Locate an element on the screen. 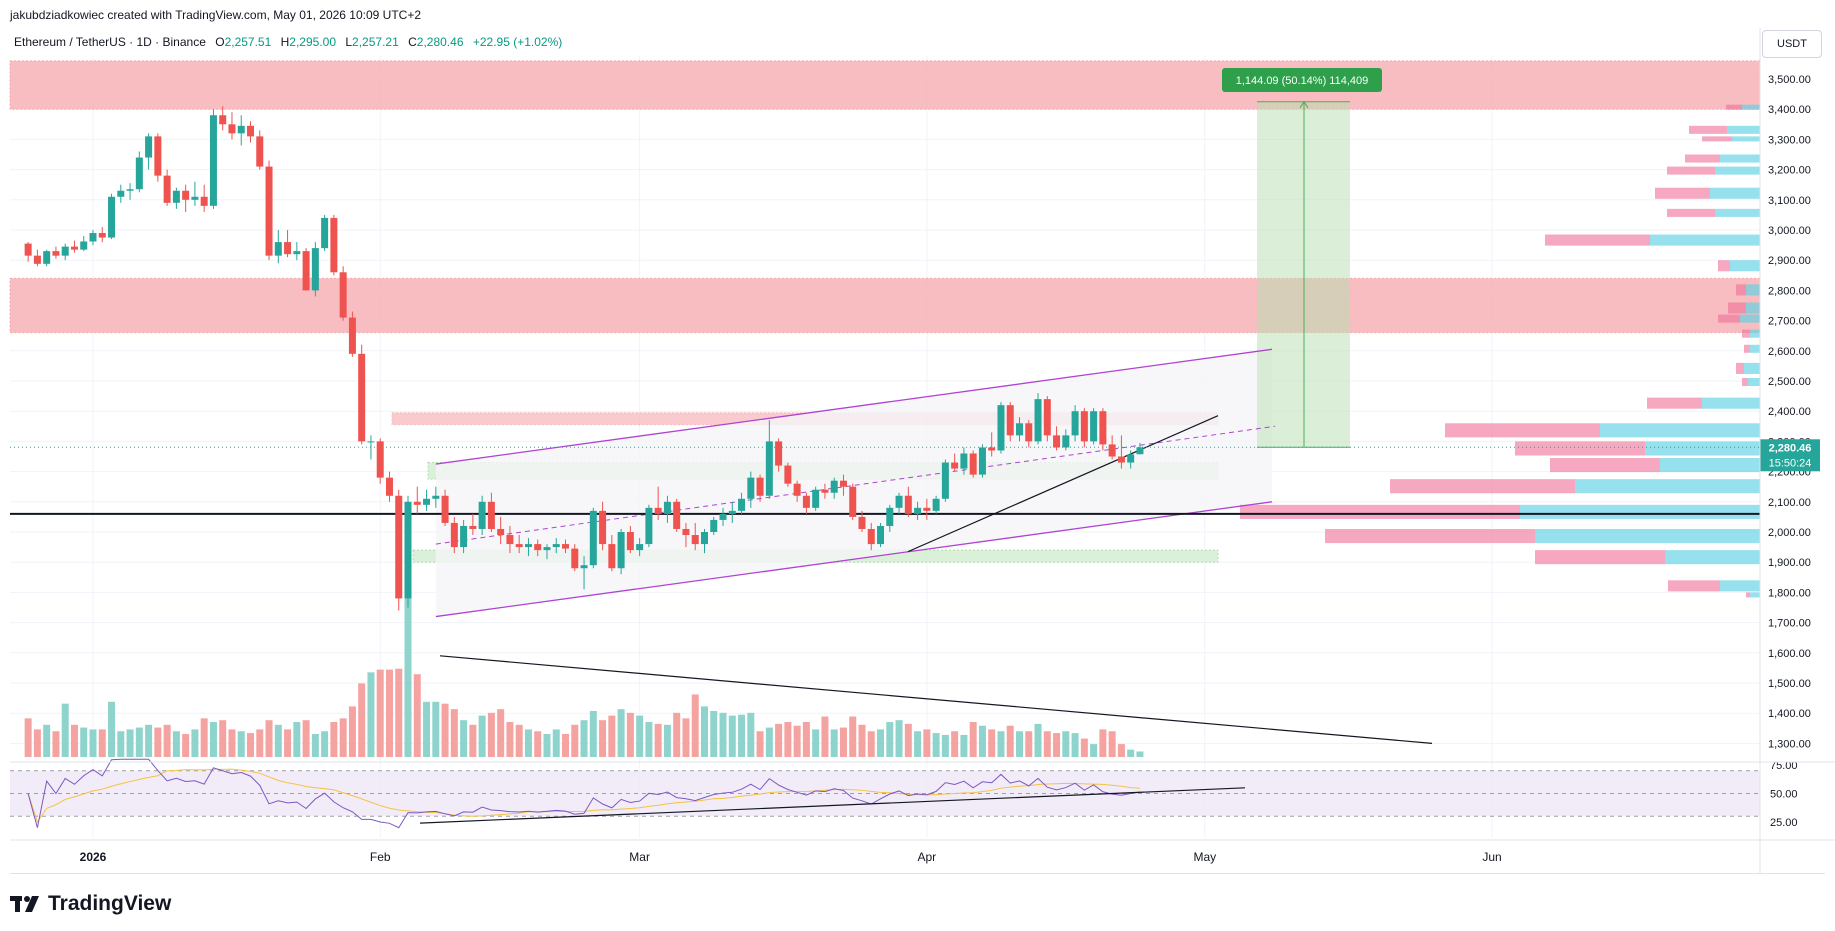  time-tick-label: Feb is located at coordinates (380, 857).